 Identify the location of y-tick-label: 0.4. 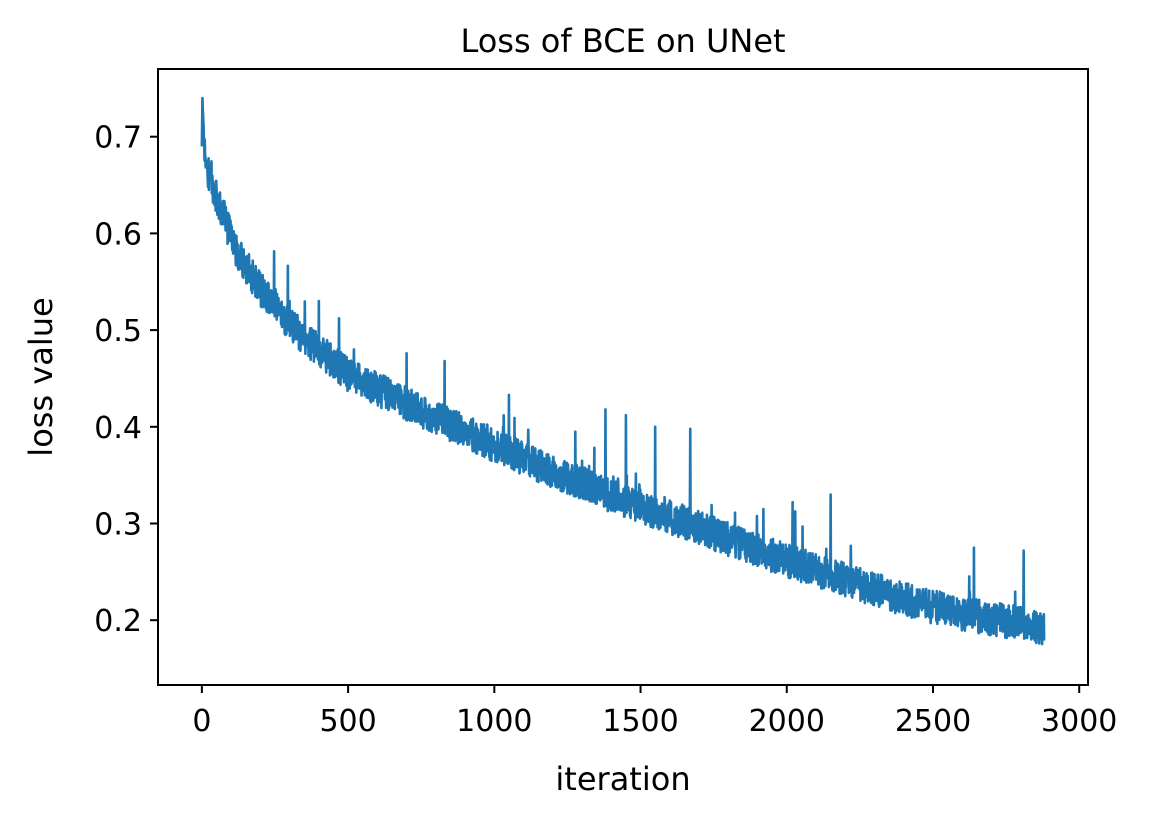
(118, 428).